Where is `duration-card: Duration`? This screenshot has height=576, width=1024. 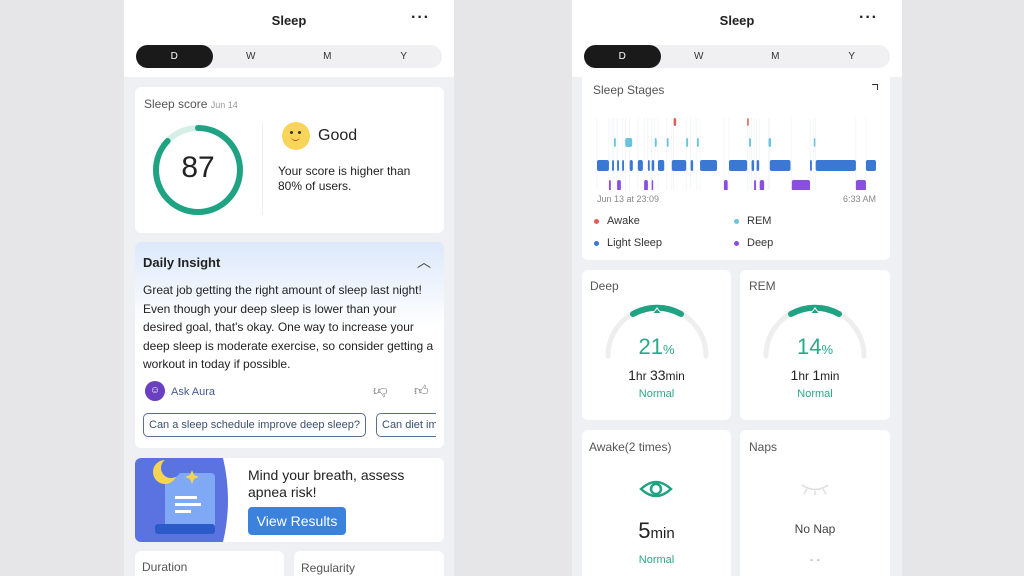 duration-card: Duration is located at coordinates (209, 563).